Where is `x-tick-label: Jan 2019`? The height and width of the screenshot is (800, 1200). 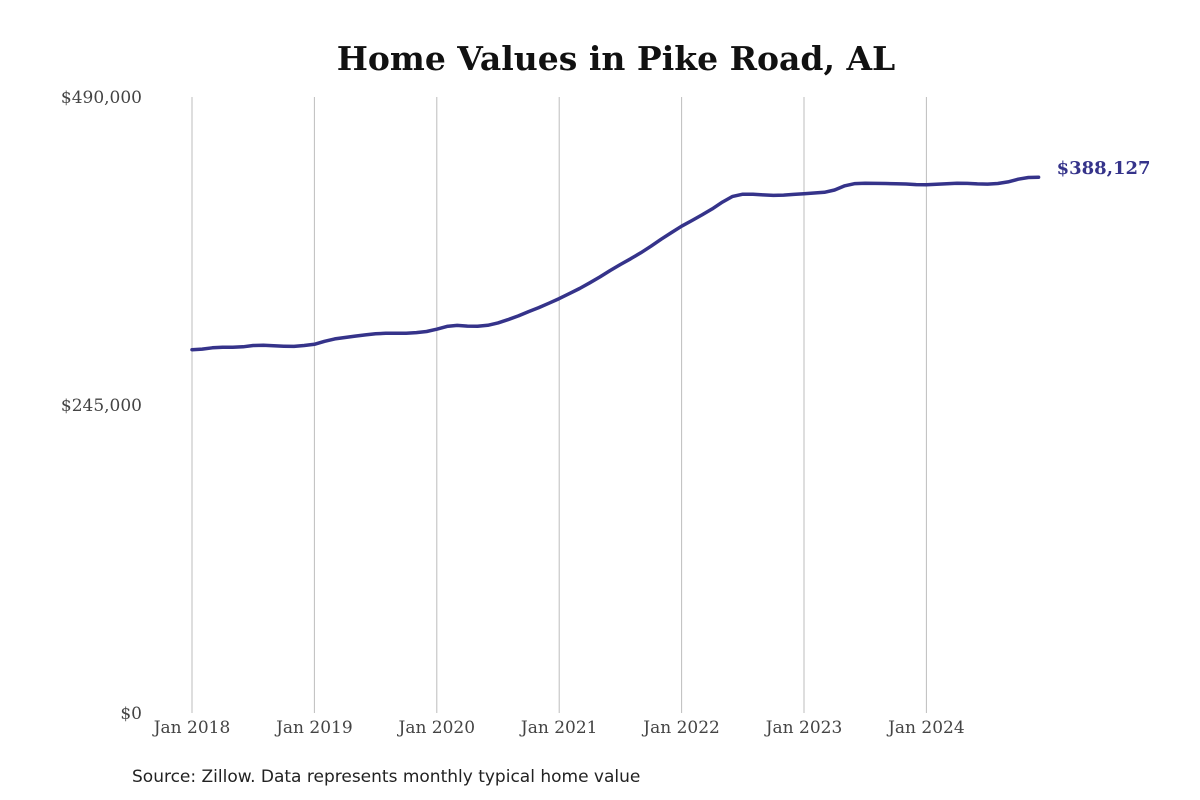
x-tick-label: Jan 2019 is located at coordinates (313, 728).